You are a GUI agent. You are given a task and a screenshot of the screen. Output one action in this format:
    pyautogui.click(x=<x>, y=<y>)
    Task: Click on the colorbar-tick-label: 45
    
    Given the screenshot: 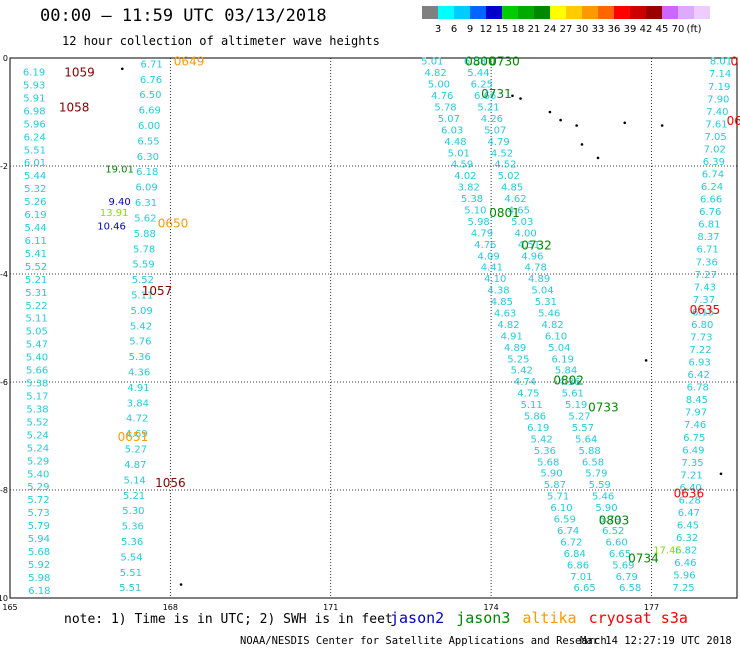 What is the action you would take?
    pyautogui.click(x=662, y=29)
    